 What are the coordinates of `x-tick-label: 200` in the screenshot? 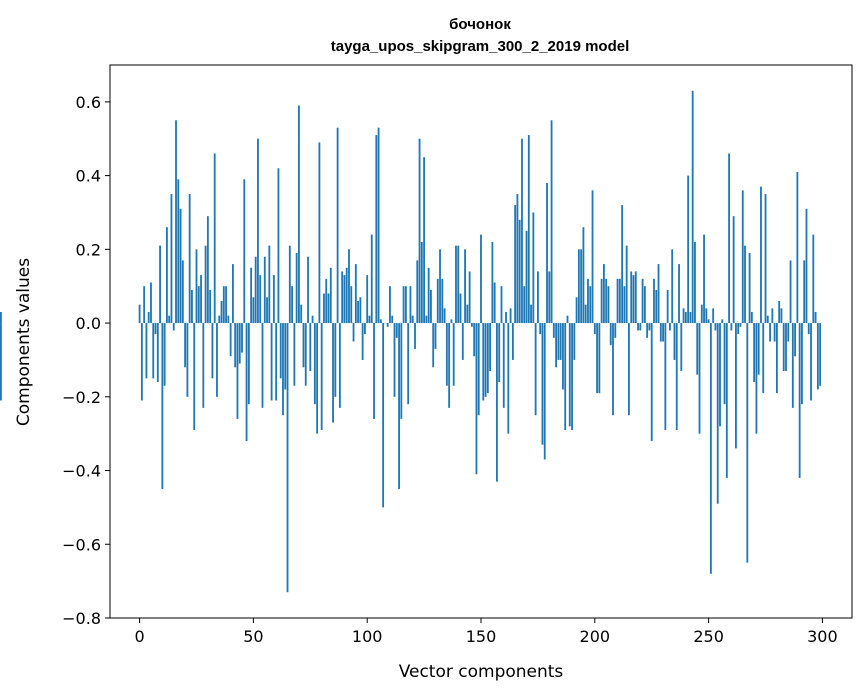 It's located at (595, 636).